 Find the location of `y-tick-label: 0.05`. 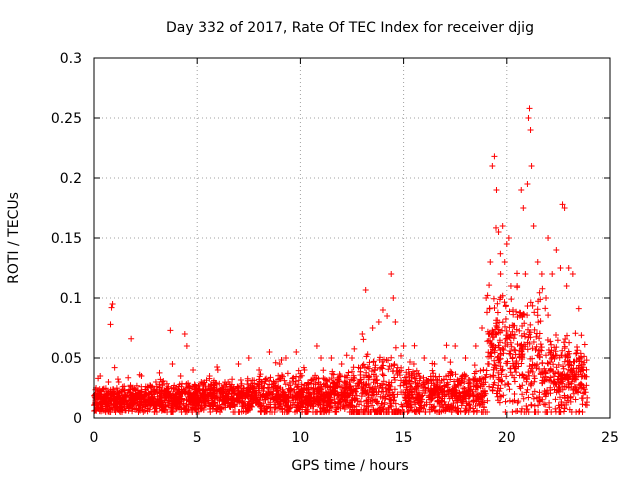

y-tick-label: 0.05 is located at coordinates (66, 359).